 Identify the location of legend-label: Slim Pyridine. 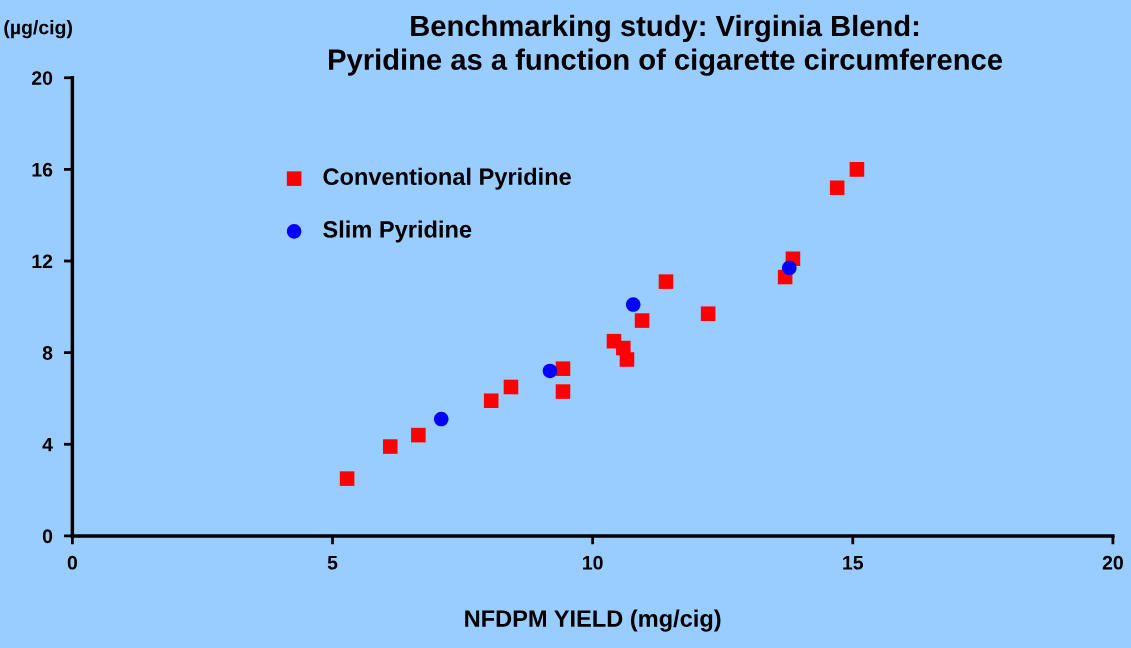
(397, 231).